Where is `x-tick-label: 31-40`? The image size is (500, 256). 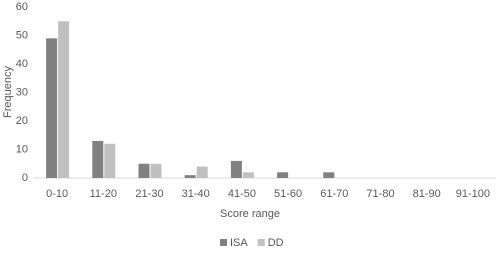
x-tick-label: 31-40 is located at coordinates (196, 194).